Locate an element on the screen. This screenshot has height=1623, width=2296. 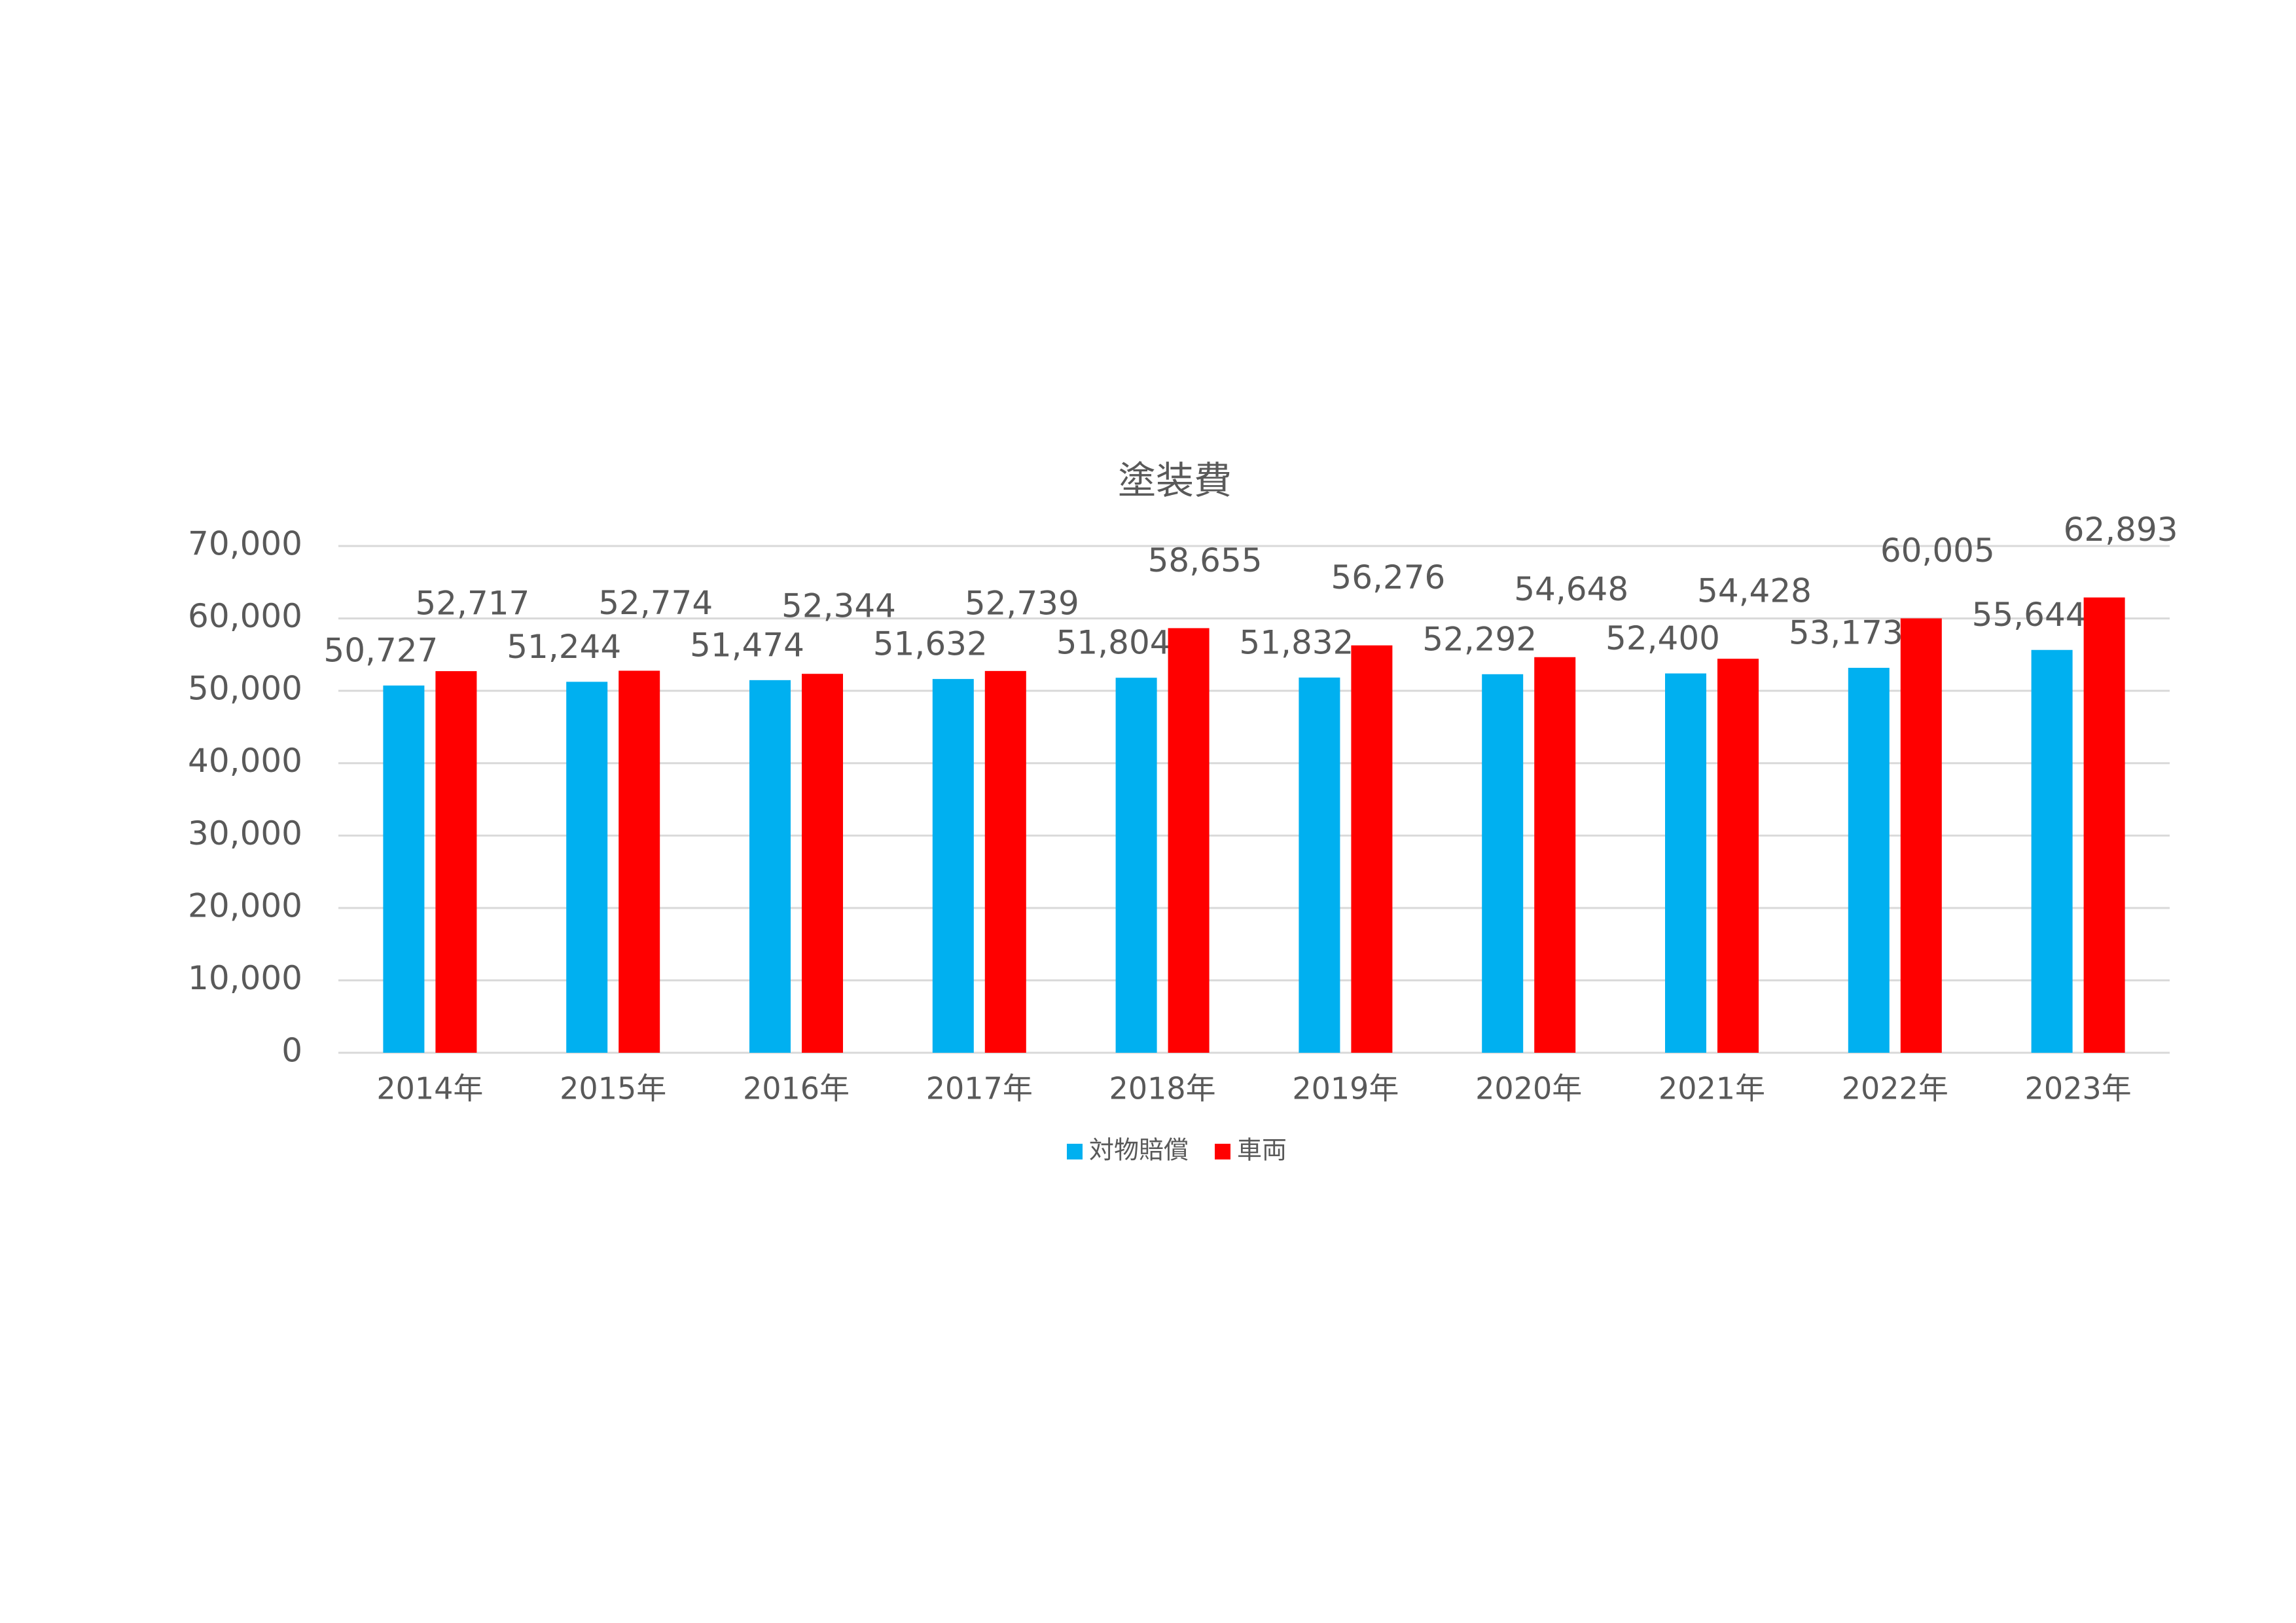
data-label: 62,893 is located at coordinates (2121, 530).